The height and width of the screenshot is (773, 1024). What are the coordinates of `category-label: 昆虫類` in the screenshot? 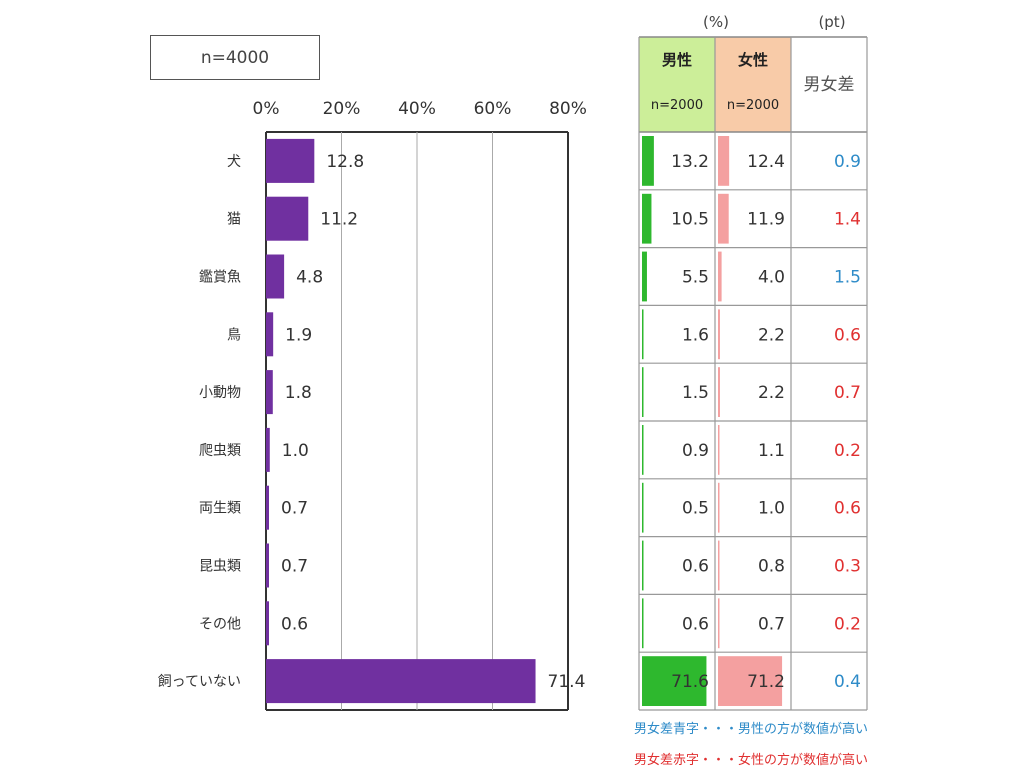 It's located at (220, 567).